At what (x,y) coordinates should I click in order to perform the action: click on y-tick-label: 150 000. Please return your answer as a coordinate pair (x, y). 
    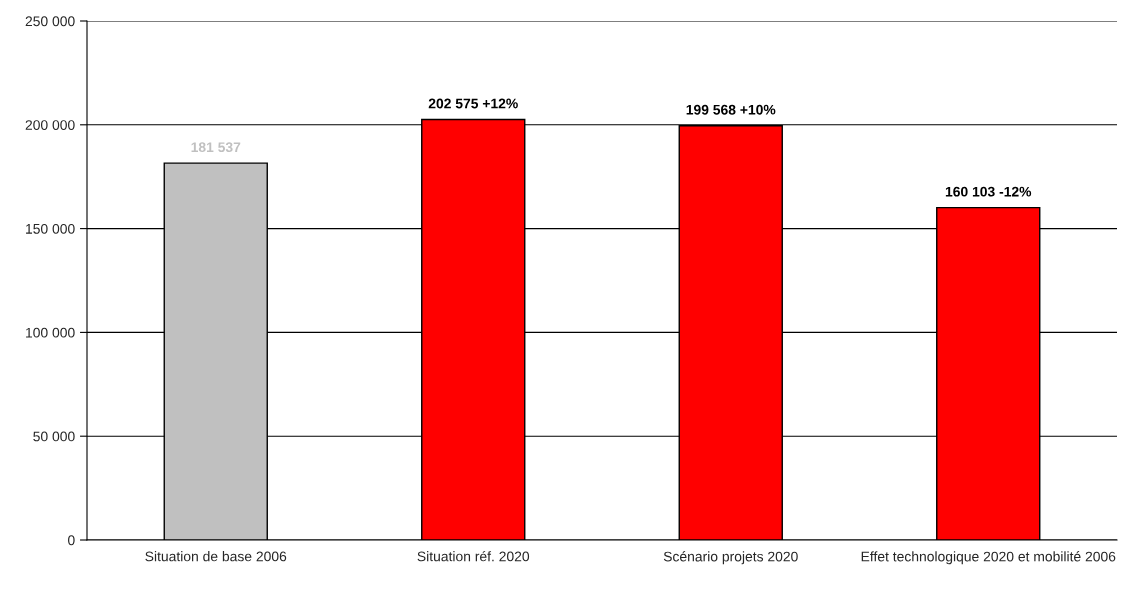
    Looking at the image, I should click on (50, 228).